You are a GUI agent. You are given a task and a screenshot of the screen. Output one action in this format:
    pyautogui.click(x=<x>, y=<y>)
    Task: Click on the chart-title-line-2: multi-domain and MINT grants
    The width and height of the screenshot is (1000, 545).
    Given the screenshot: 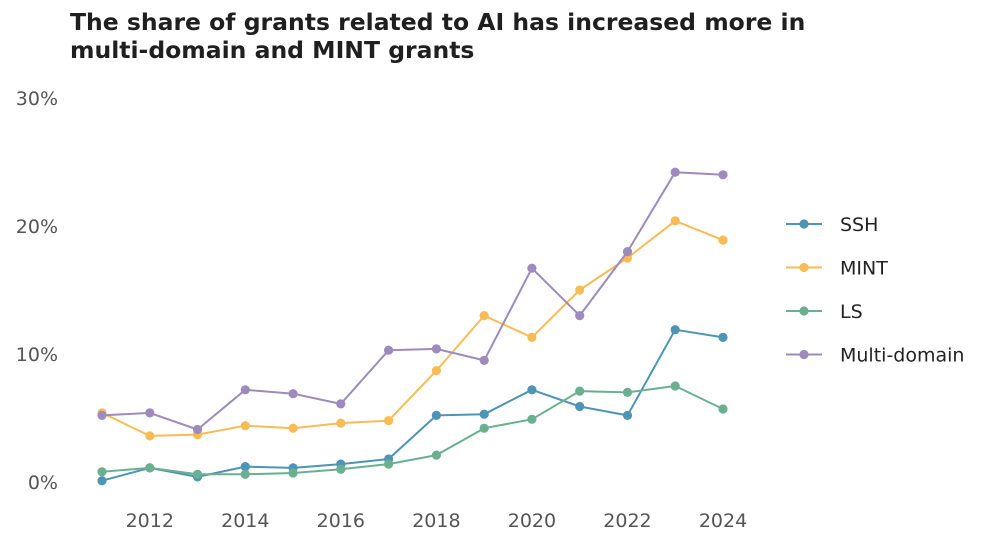 What is the action you would take?
    pyautogui.click(x=272, y=50)
    